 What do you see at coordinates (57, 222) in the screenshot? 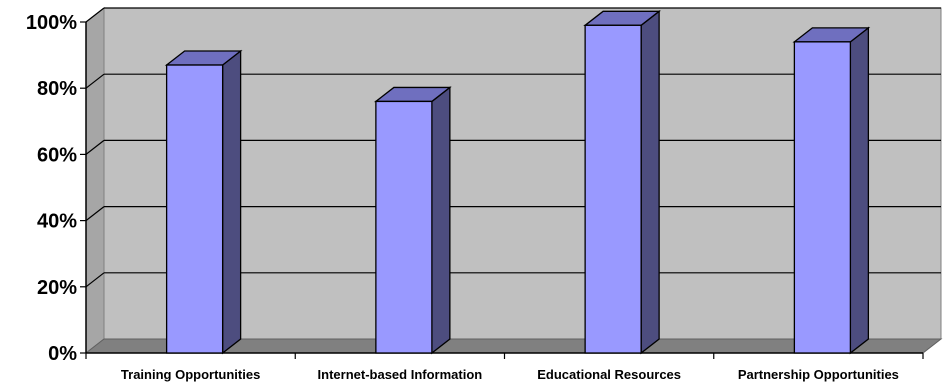
I see `y-tick-label: 40%` at bounding box center [57, 222].